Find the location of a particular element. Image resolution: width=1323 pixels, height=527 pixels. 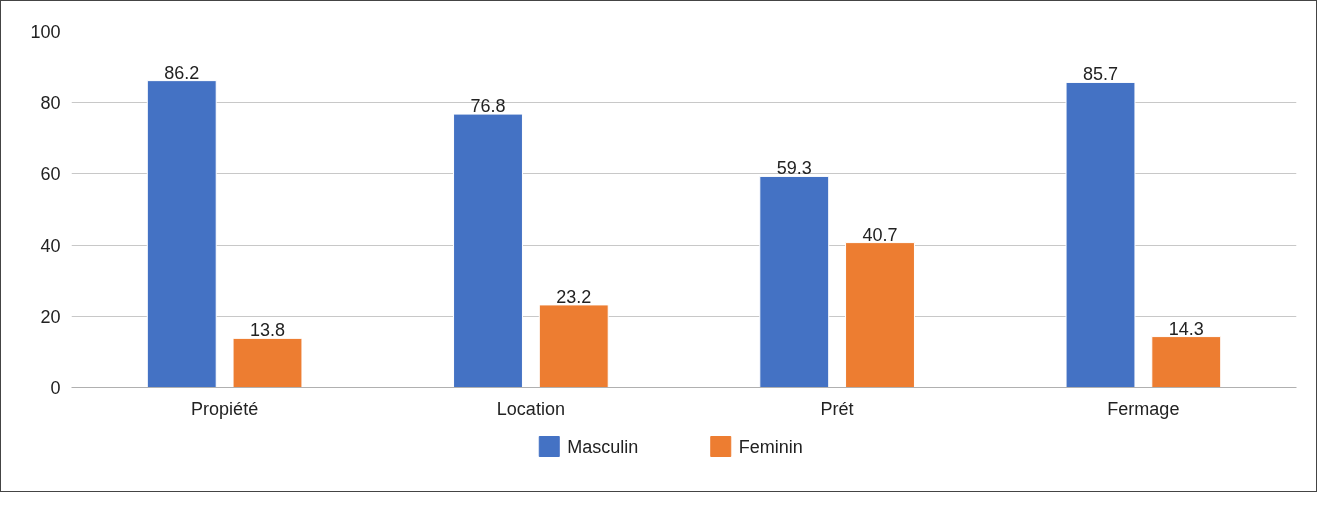

y-tick-label: 40 is located at coordinates (50, 245).